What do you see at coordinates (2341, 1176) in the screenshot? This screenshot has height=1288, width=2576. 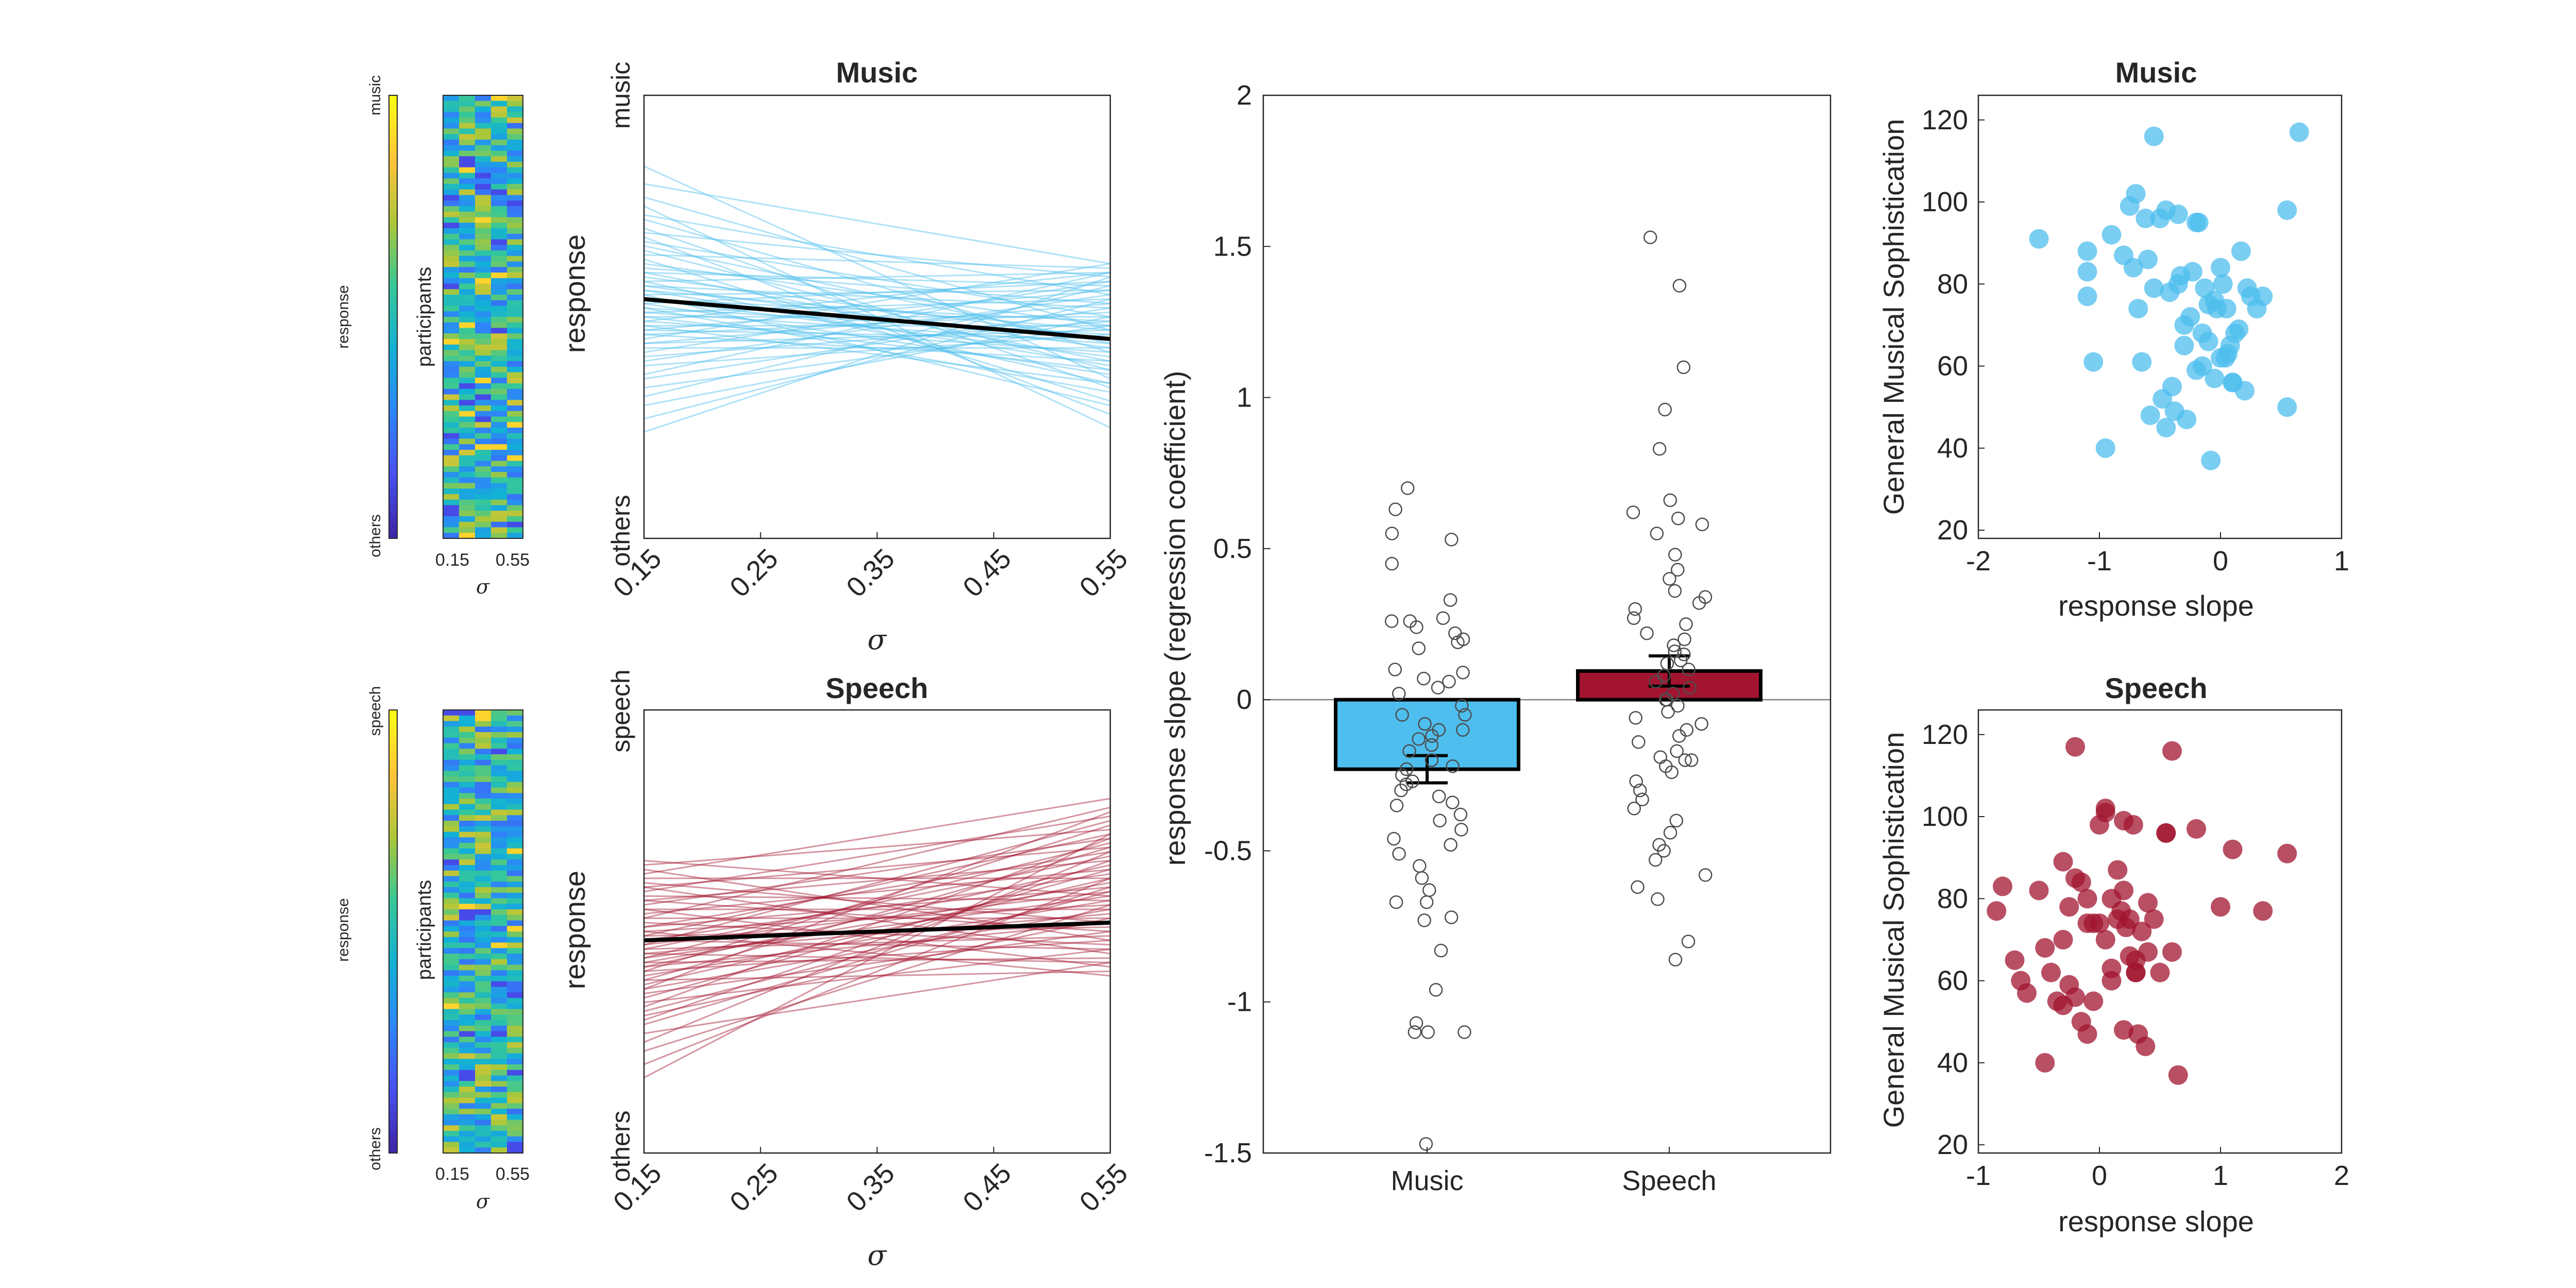 I see `x-tick-label: 2` at bounding box center [2341, 1176].